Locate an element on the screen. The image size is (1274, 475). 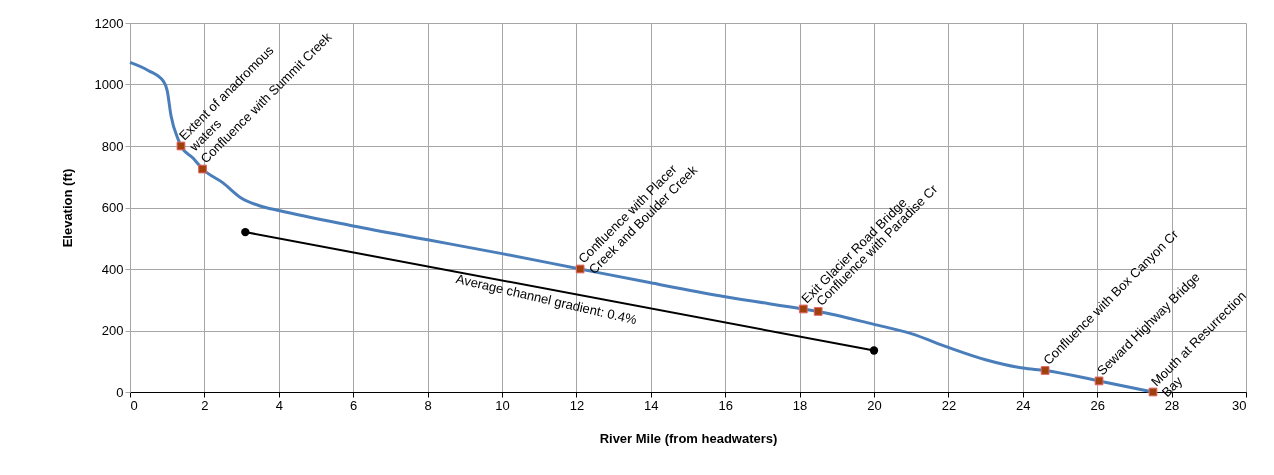
y-tick-label: 600 is located at coordinates (112, 207).